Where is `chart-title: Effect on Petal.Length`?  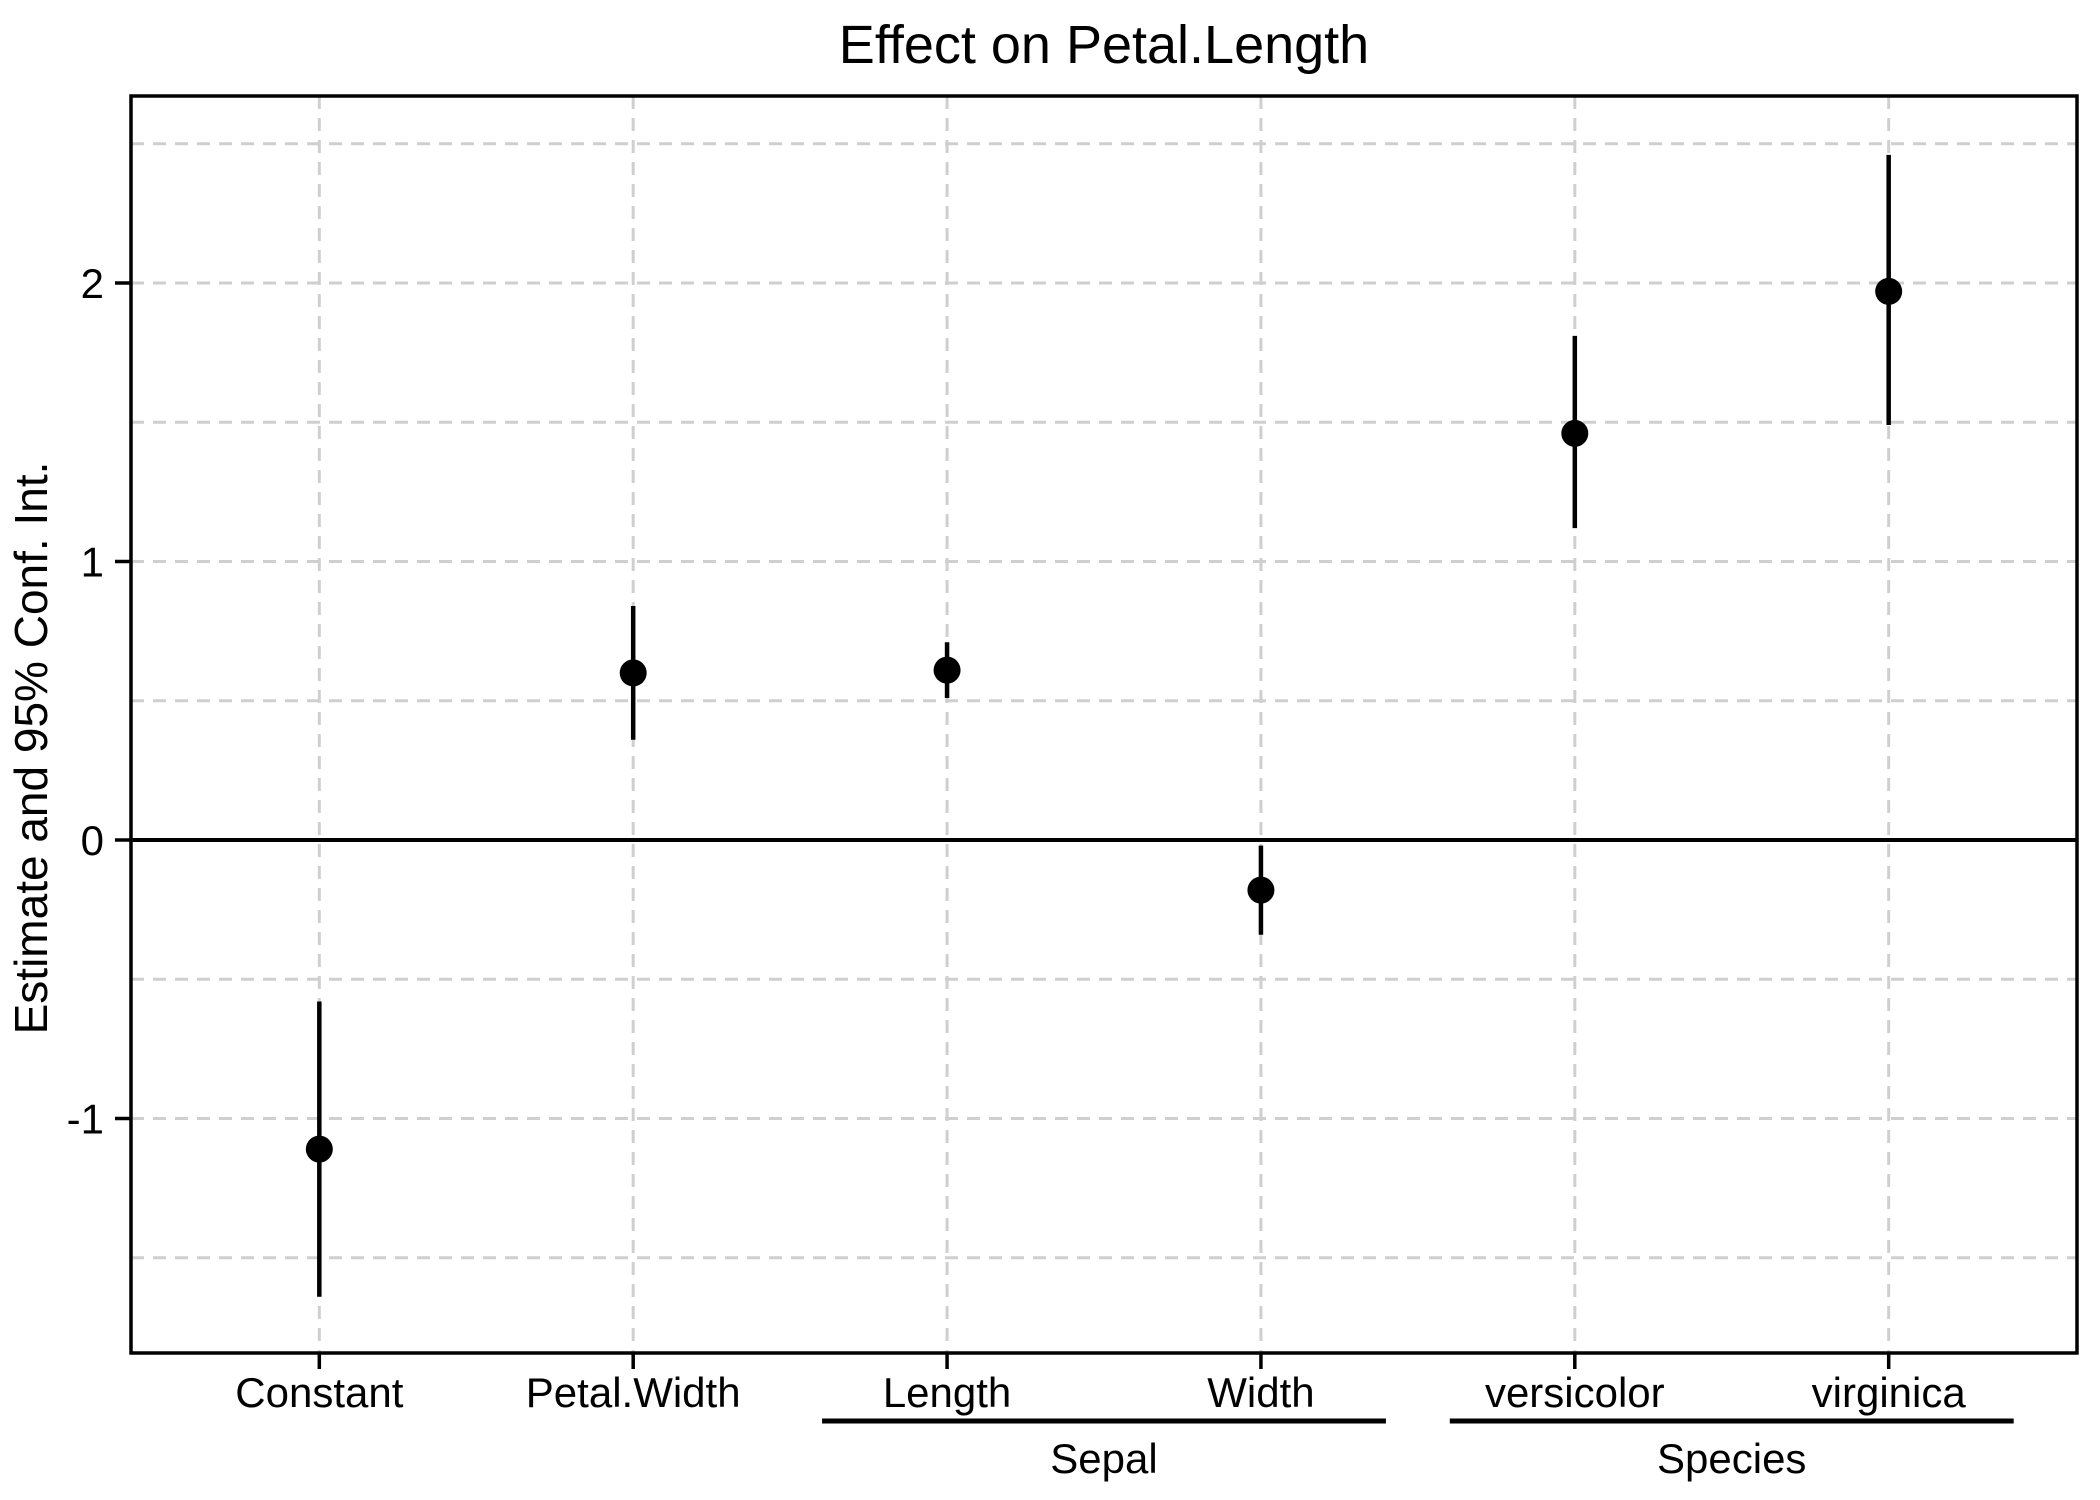
chart-title: Effect on Petal.Length is located at coordinates (1104, 45).